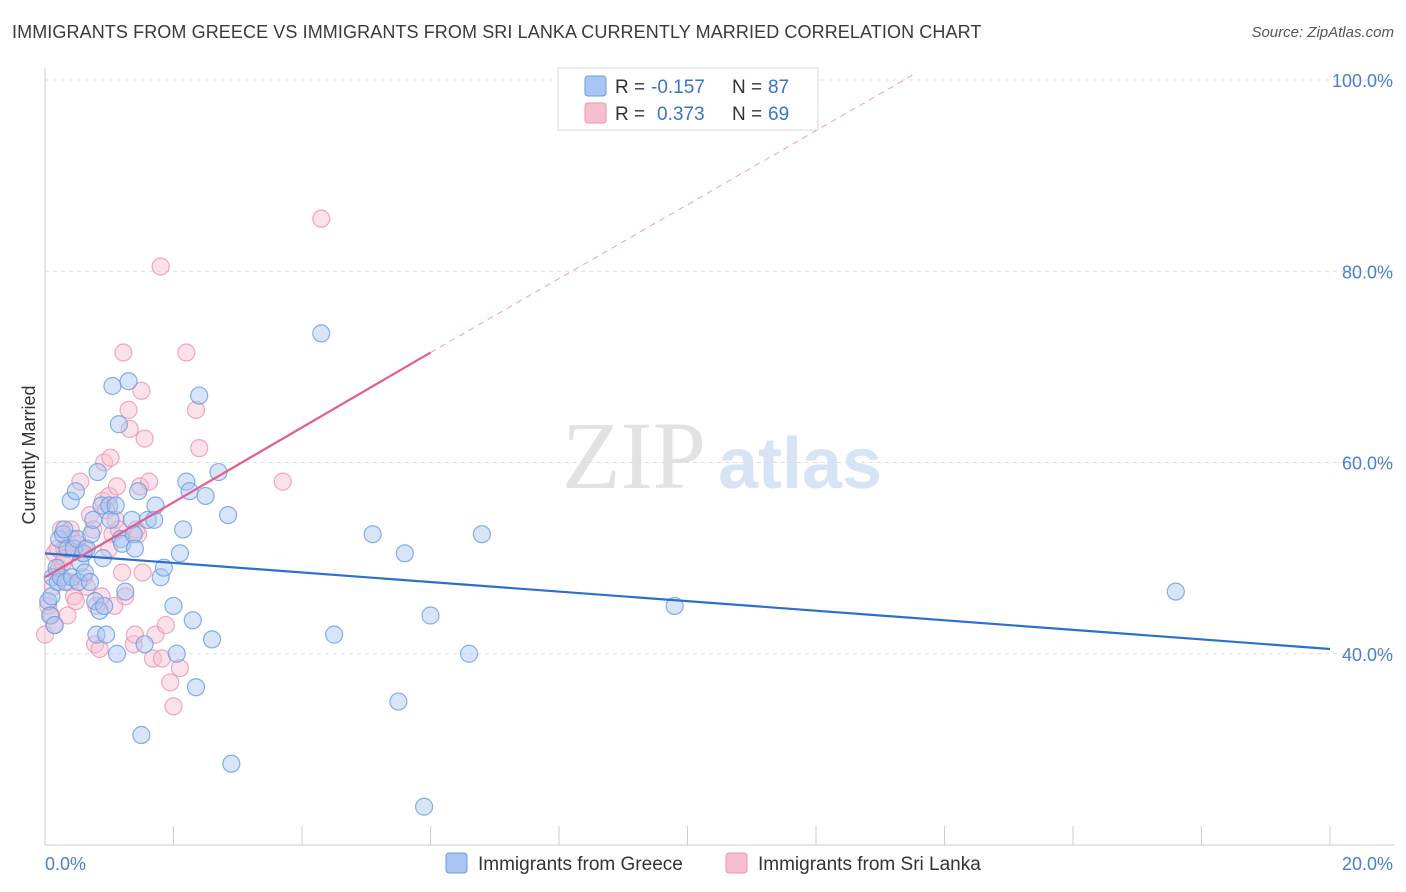  Describe the element at coordinates (1367, 464) in the screenshot. I see `y-tick-label: 60.0%` at that location.